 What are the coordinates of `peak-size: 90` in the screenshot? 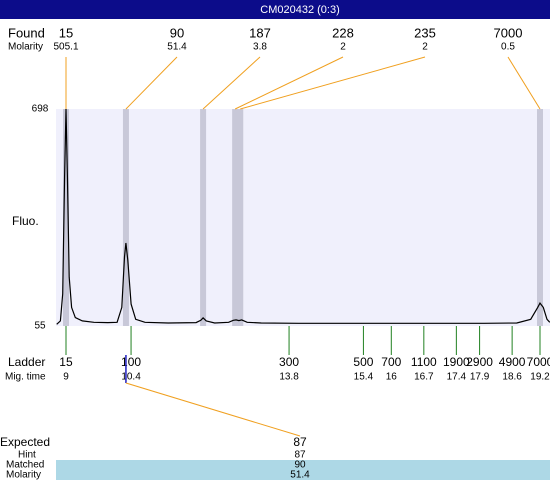 It's located at (177, 32).